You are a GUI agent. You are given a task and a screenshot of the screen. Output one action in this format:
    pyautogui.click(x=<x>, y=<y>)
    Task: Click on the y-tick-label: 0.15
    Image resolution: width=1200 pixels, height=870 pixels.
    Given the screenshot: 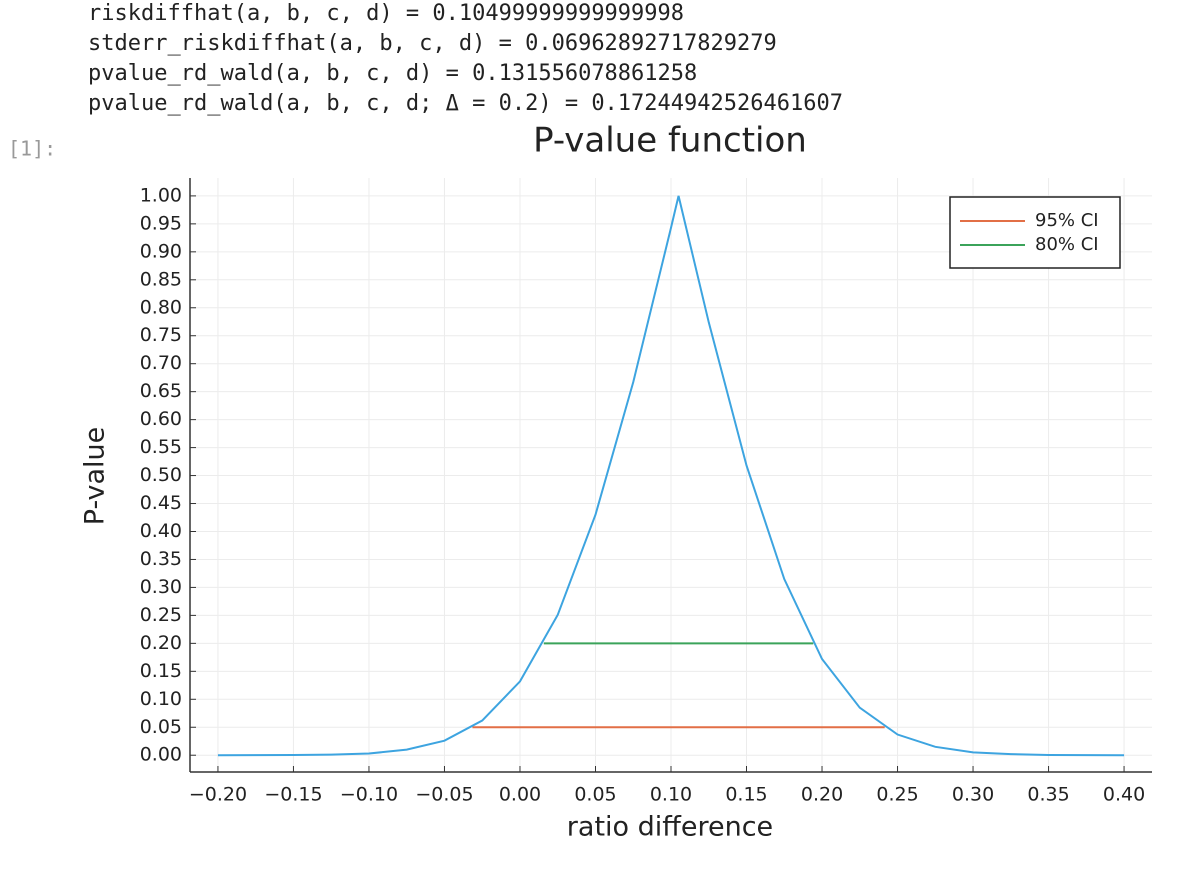 What is the action you would take?
    pyautogui.click(x=161, y=671)
    